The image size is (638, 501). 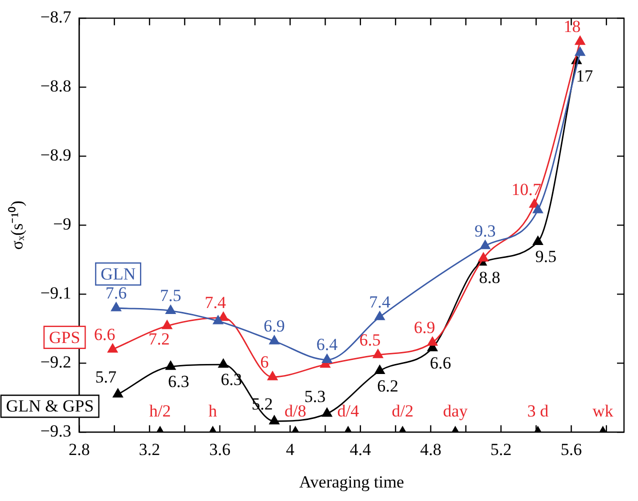 What do you see at coordinates (489, 277) in the screenshot?
I see `annotation: 8.8` at bounding box center [489, 277].